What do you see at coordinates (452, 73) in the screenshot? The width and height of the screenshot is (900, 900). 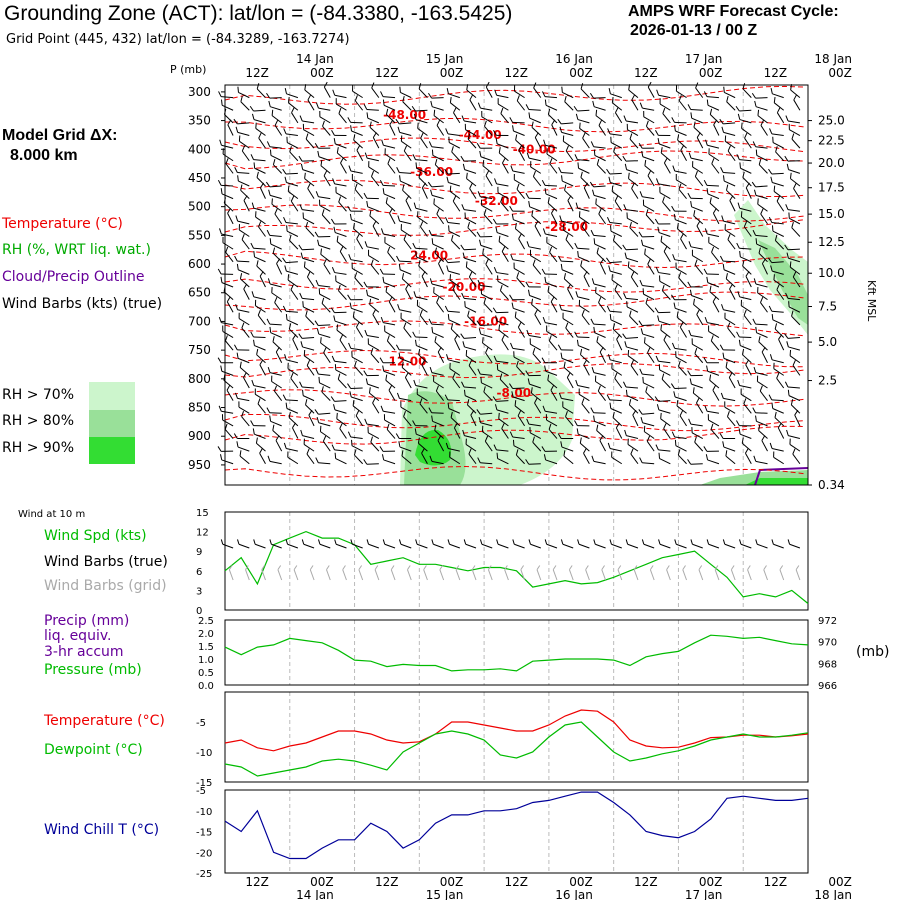 I see `time-tick-label-top: 00Z` at bounding box center [452, 73].